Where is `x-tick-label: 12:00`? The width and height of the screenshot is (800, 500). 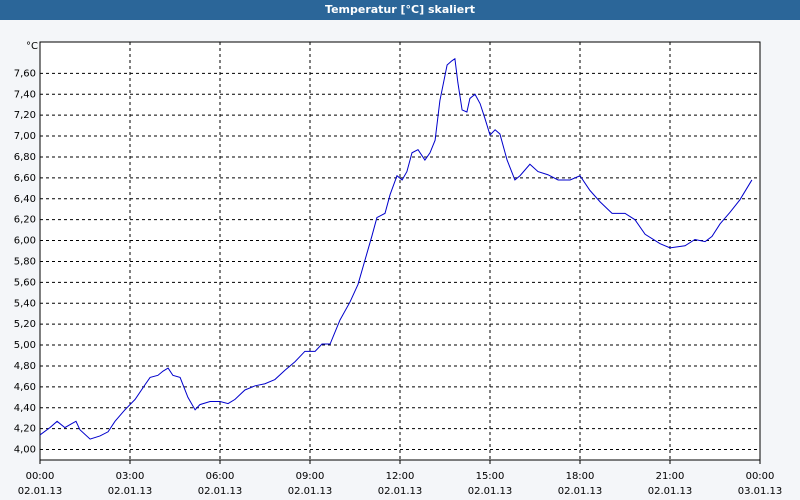
x-tick-label: 12:00 is located at coordinates (400, 476).